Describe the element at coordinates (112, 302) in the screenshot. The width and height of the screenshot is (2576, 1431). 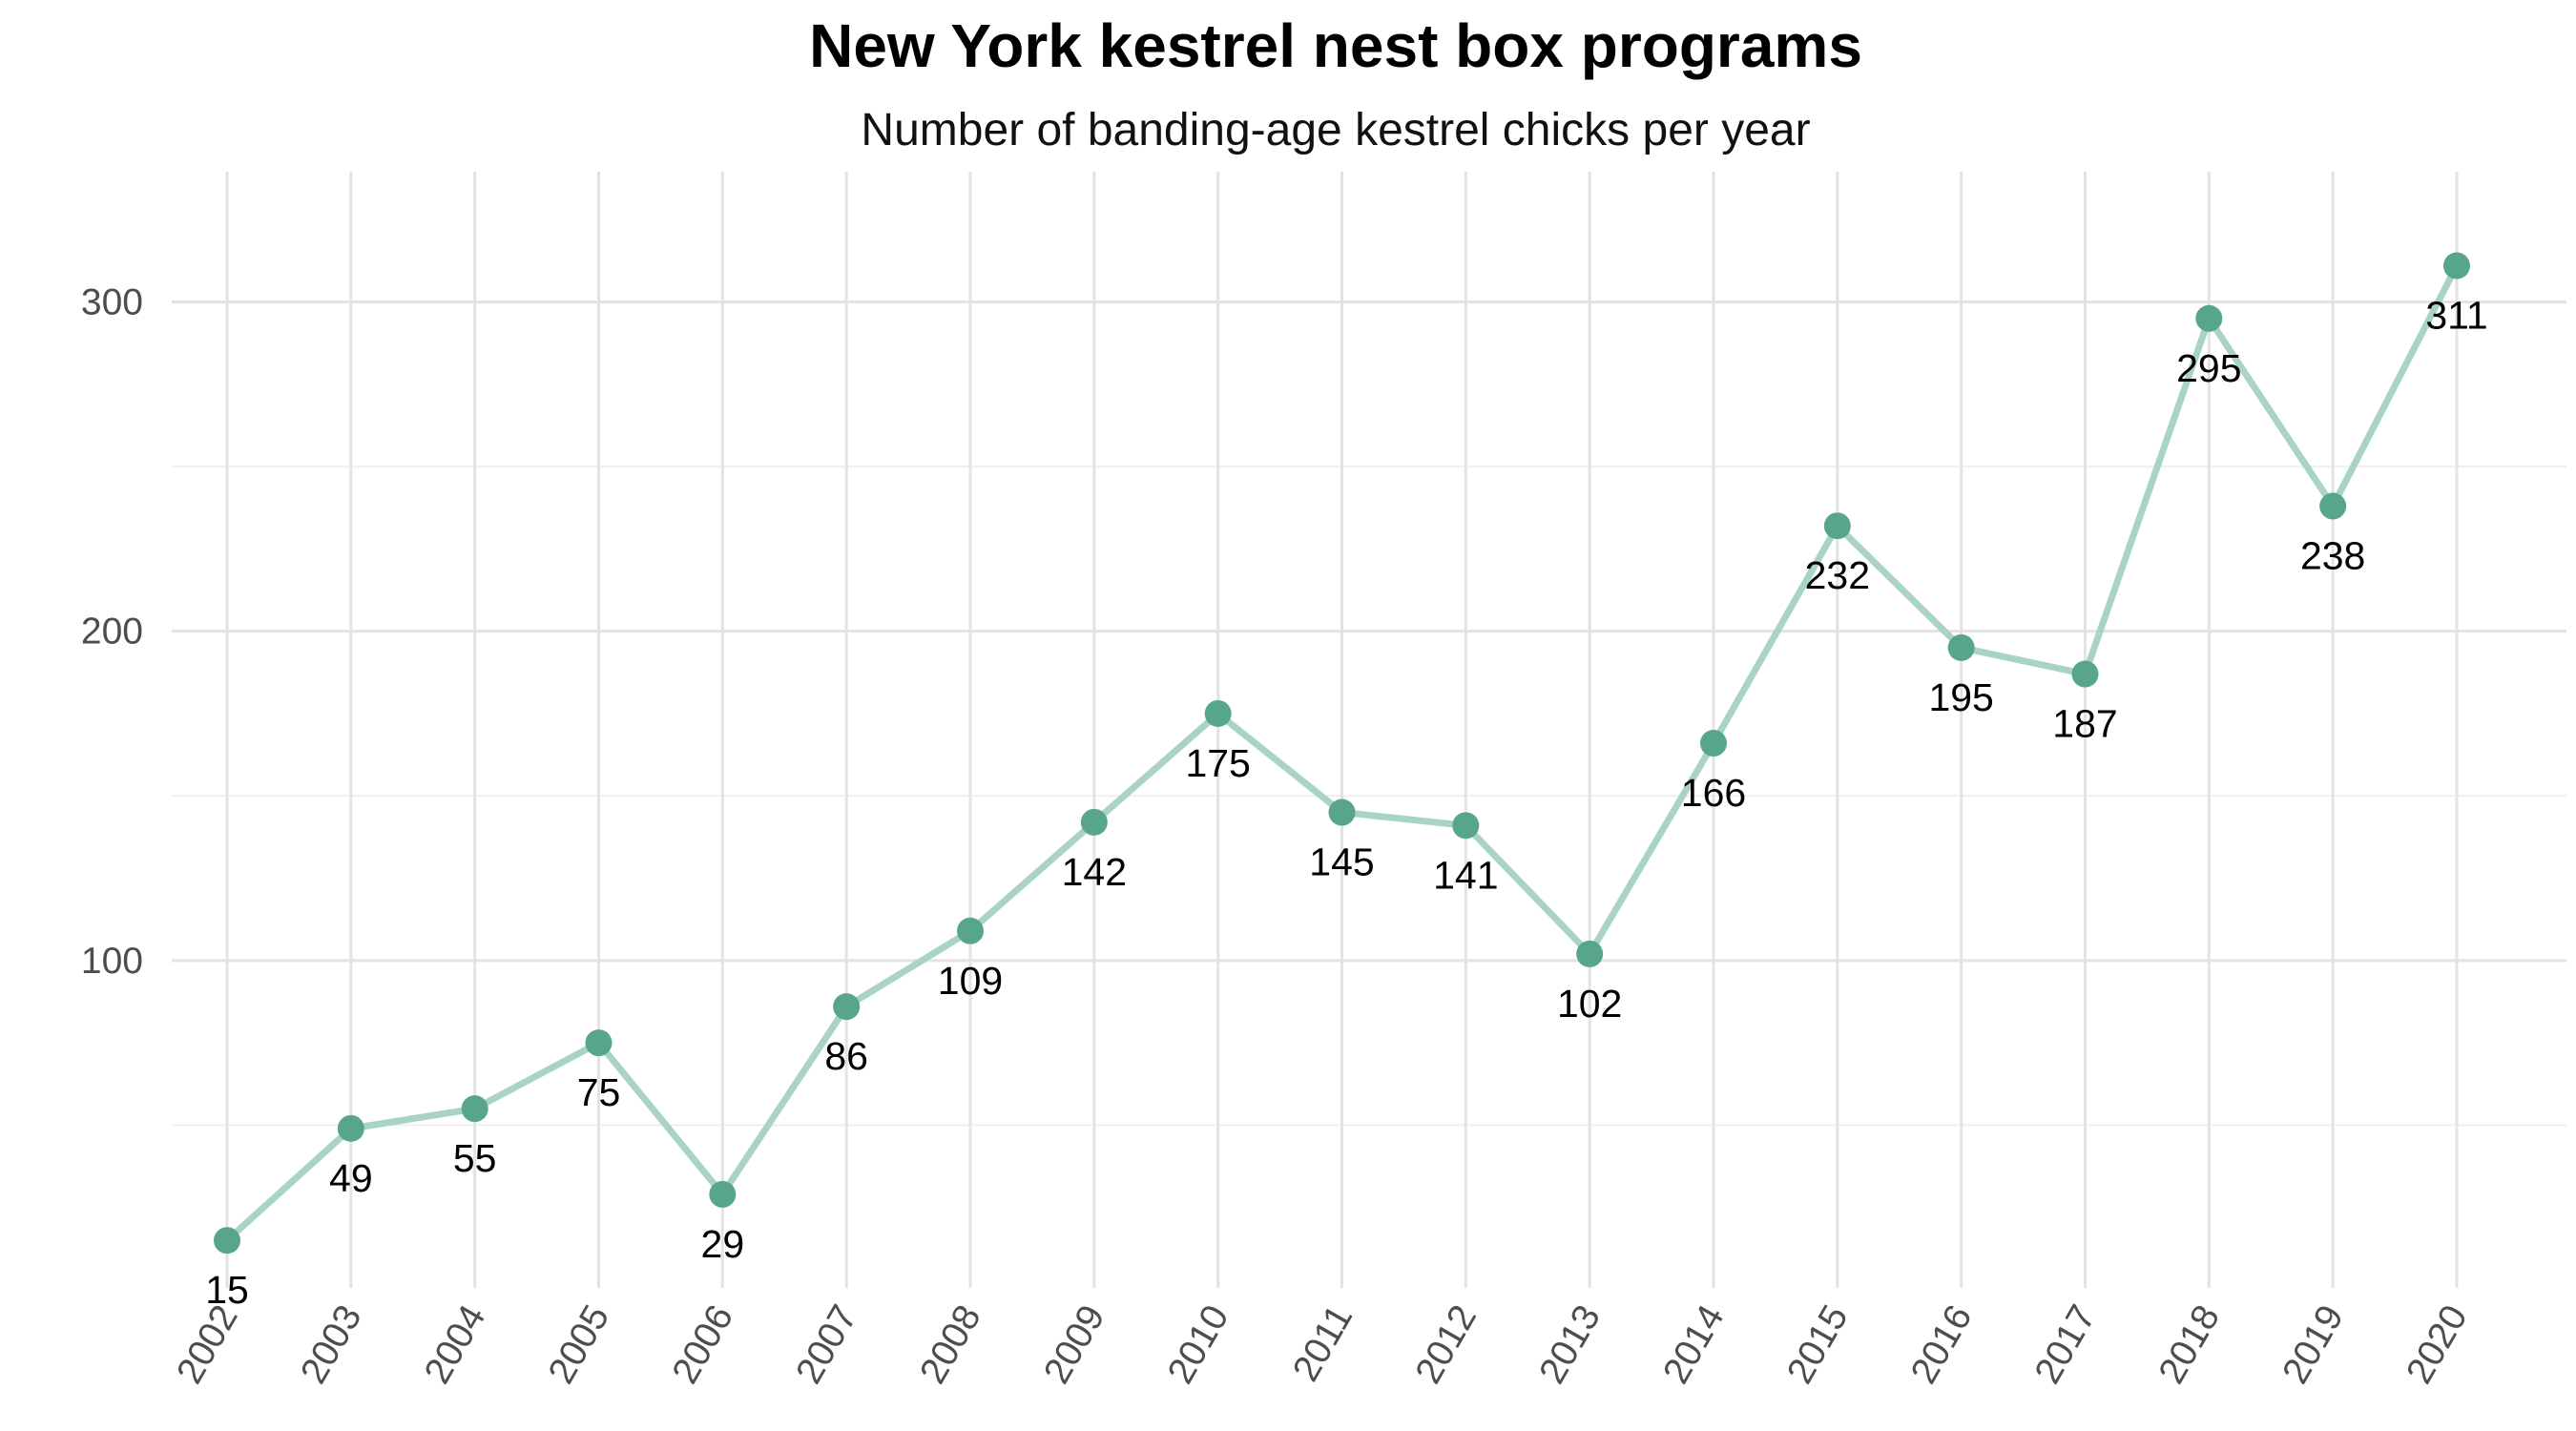
I see `y-tick-label: 300` at that location.